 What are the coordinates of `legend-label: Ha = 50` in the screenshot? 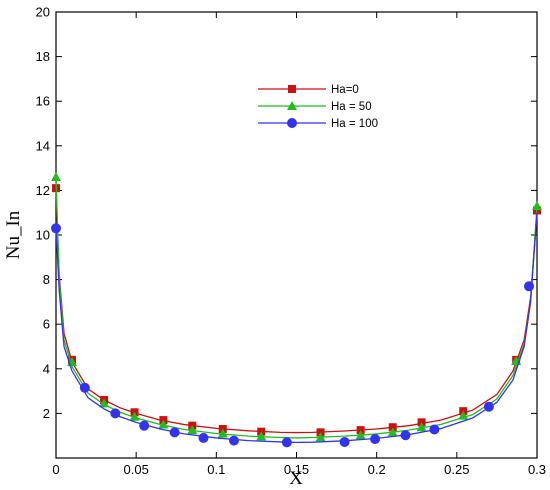 It's located at (351, 107).